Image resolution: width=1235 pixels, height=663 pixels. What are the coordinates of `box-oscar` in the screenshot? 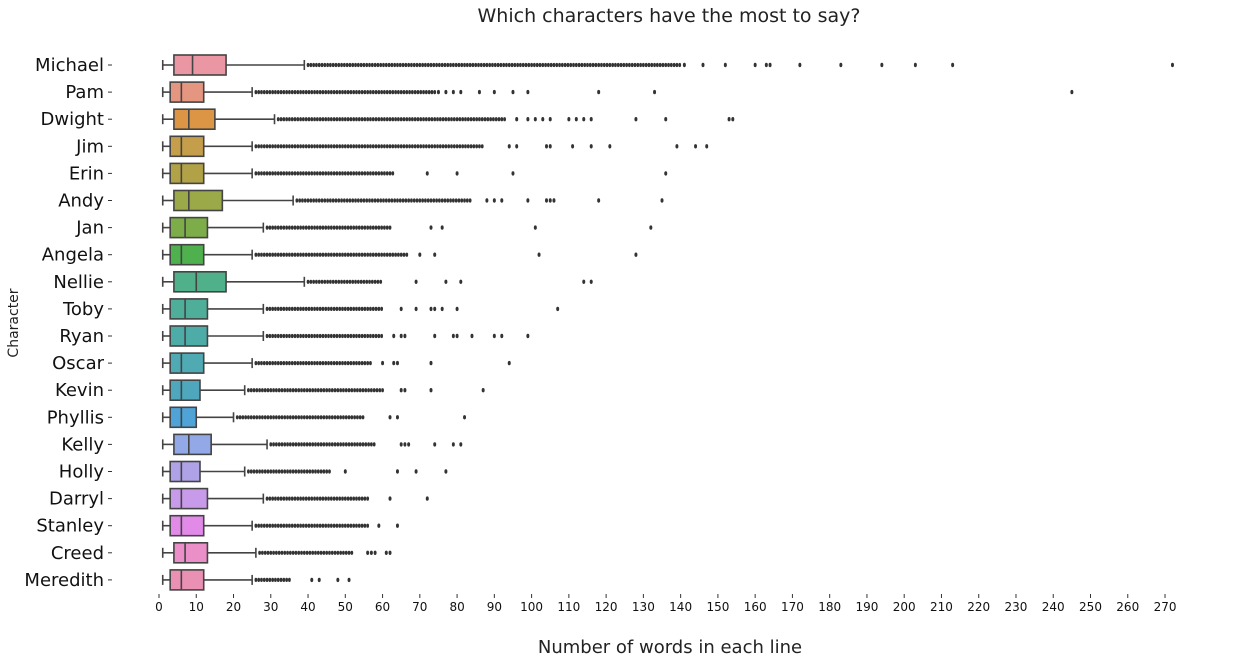 It's located at (336, 363).